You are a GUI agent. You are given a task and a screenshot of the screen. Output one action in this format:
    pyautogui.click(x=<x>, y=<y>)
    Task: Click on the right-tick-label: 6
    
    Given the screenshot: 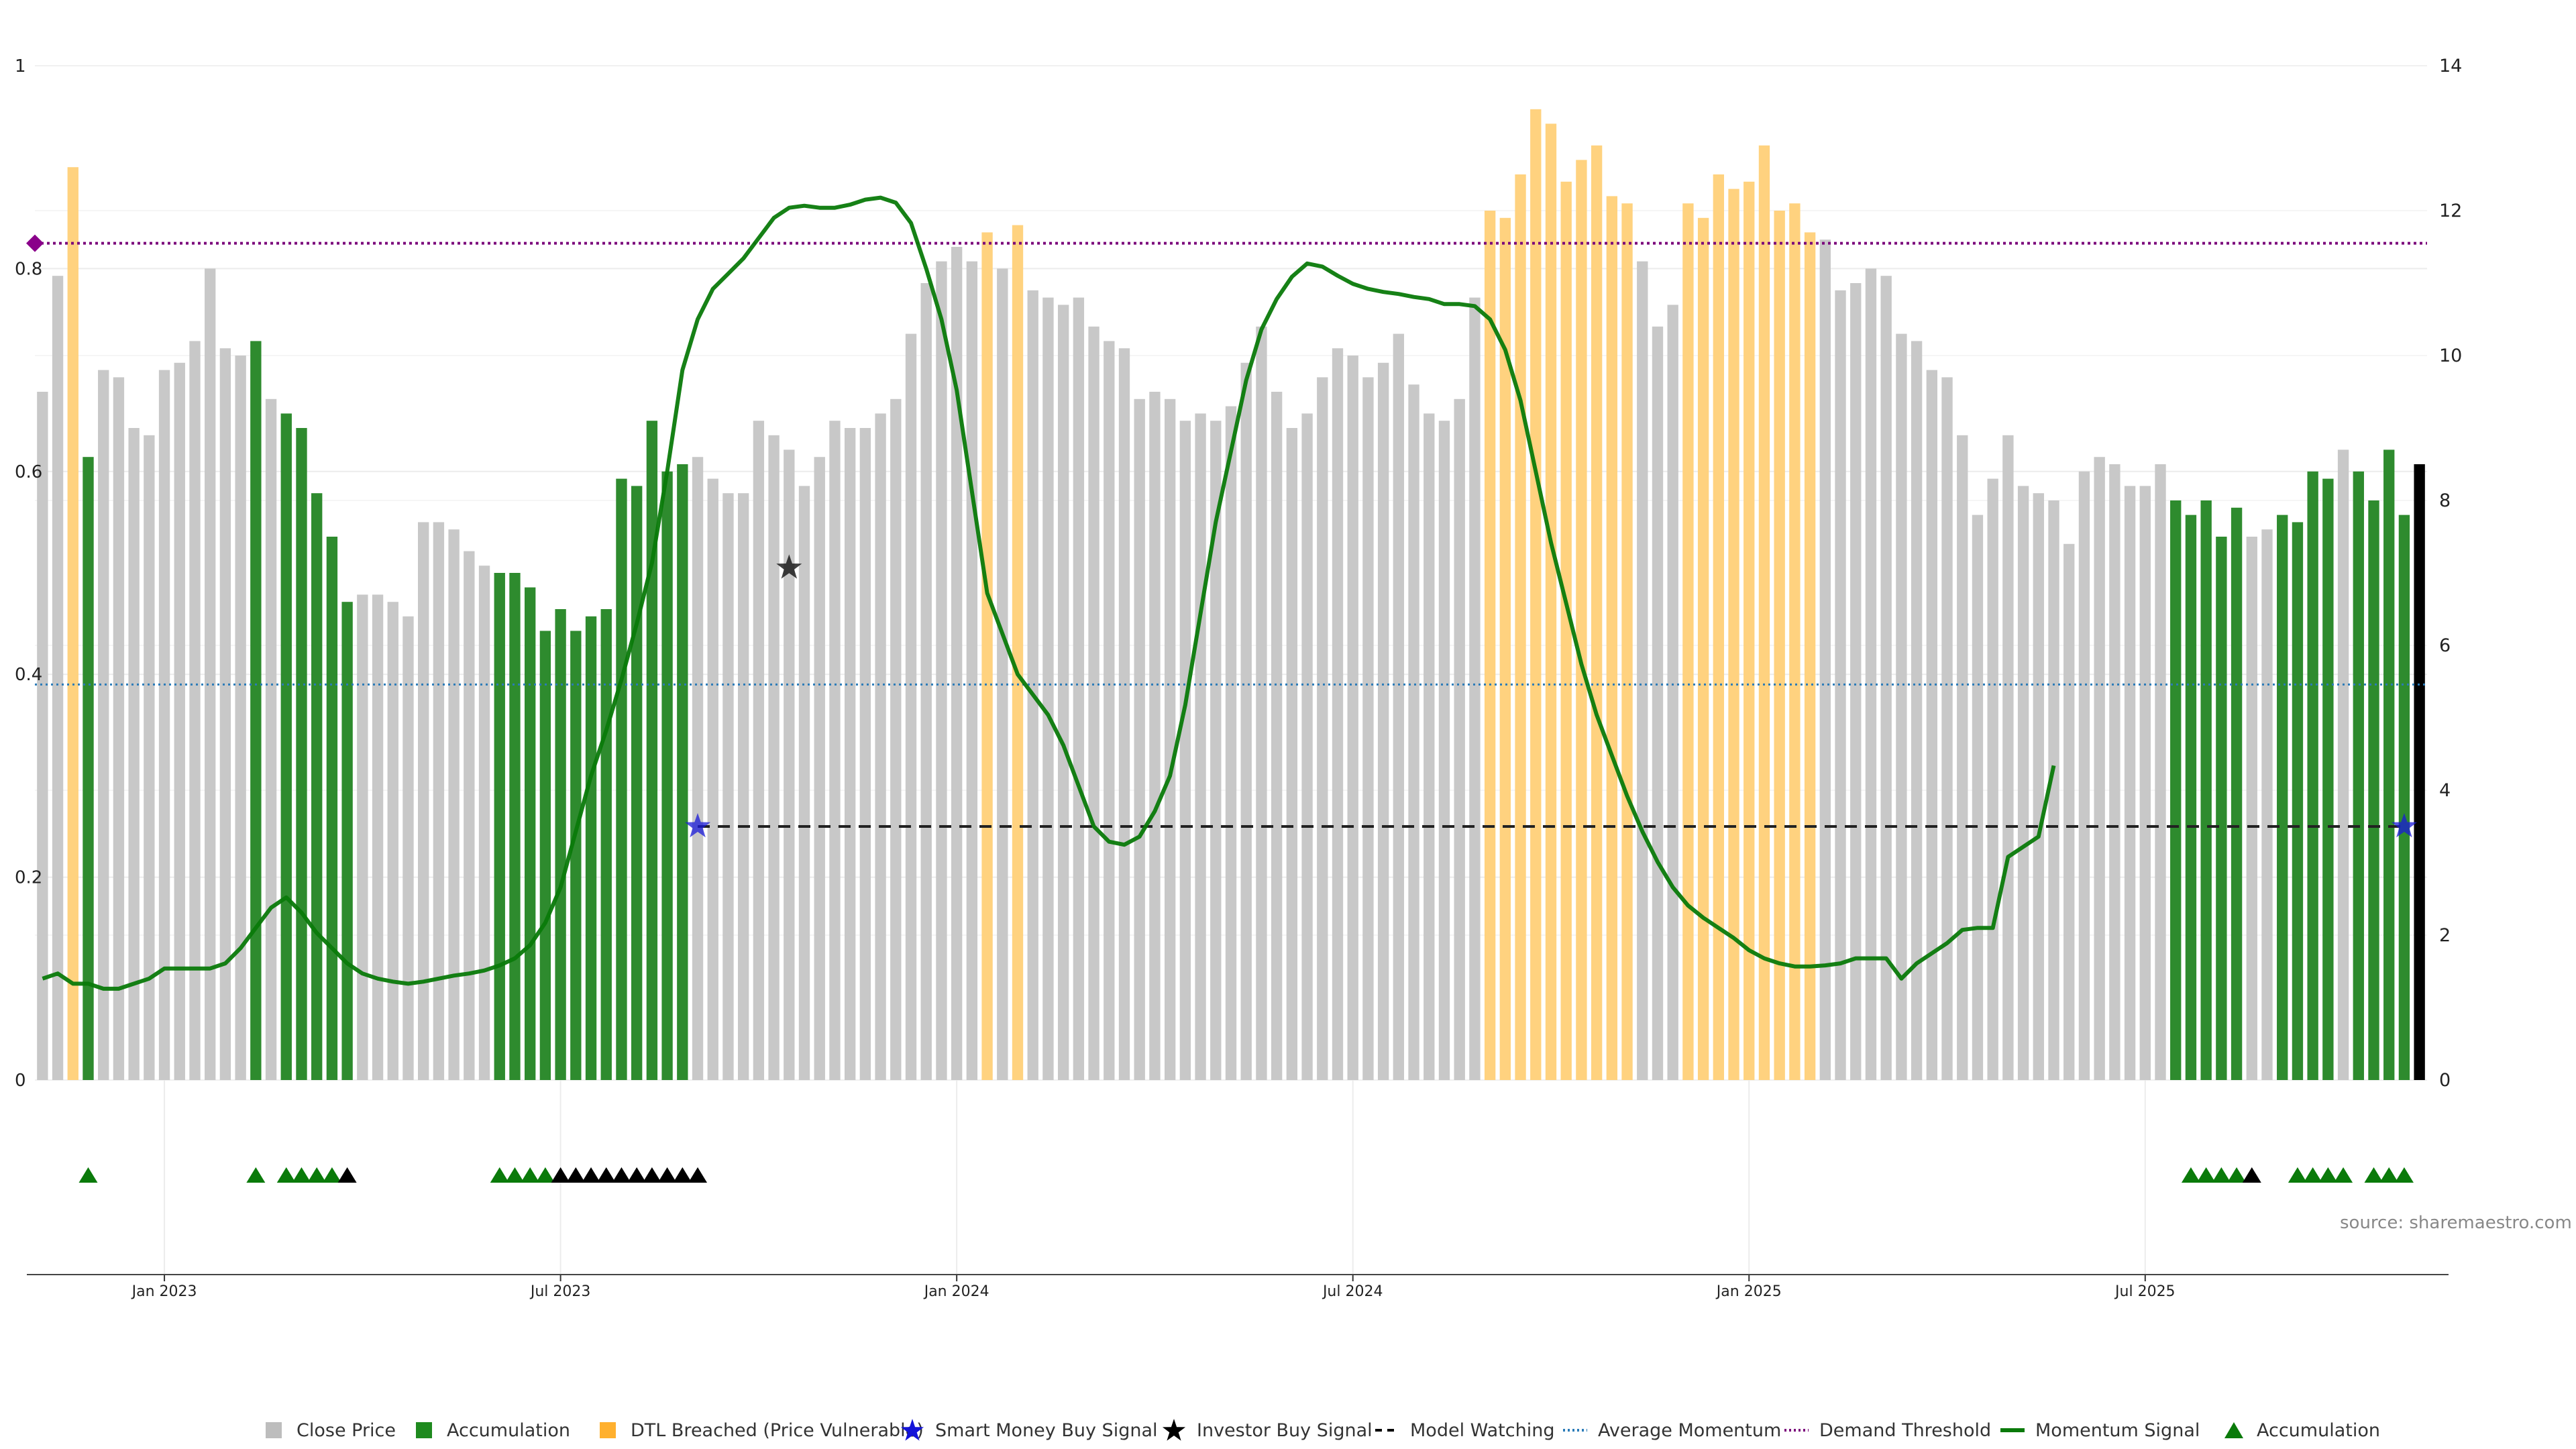 What is the action you would take?
    pyautogui.click(x=2445, y=645)
    